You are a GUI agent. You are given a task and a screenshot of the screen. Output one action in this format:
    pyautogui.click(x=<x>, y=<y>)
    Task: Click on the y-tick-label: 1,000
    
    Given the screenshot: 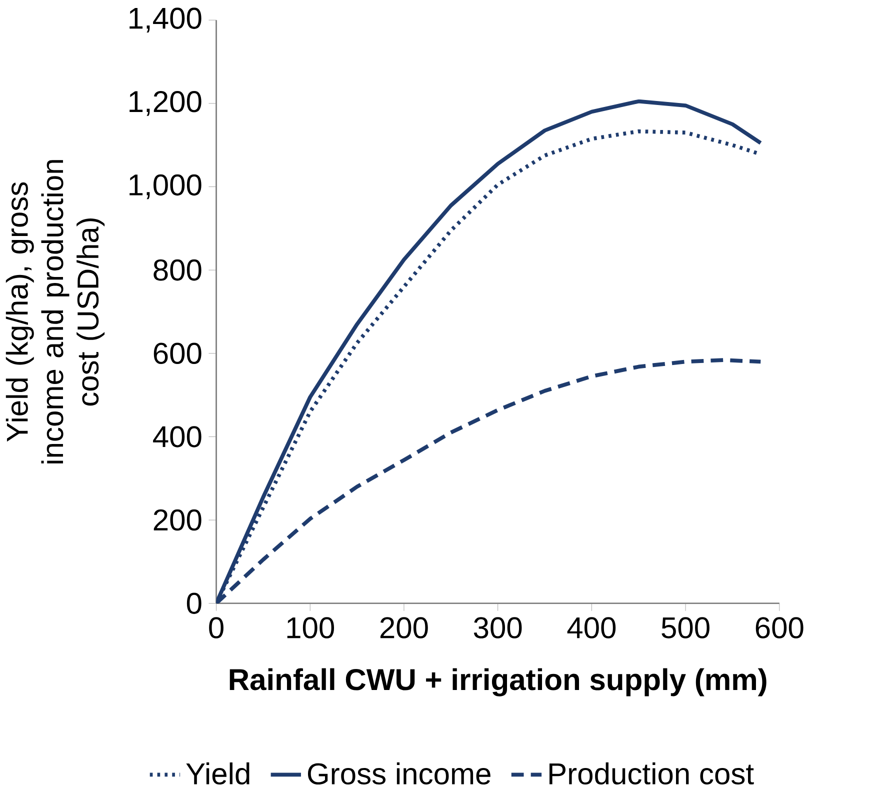 What is the action you would take?
    pyautogui.click(x=166, y=187)
    